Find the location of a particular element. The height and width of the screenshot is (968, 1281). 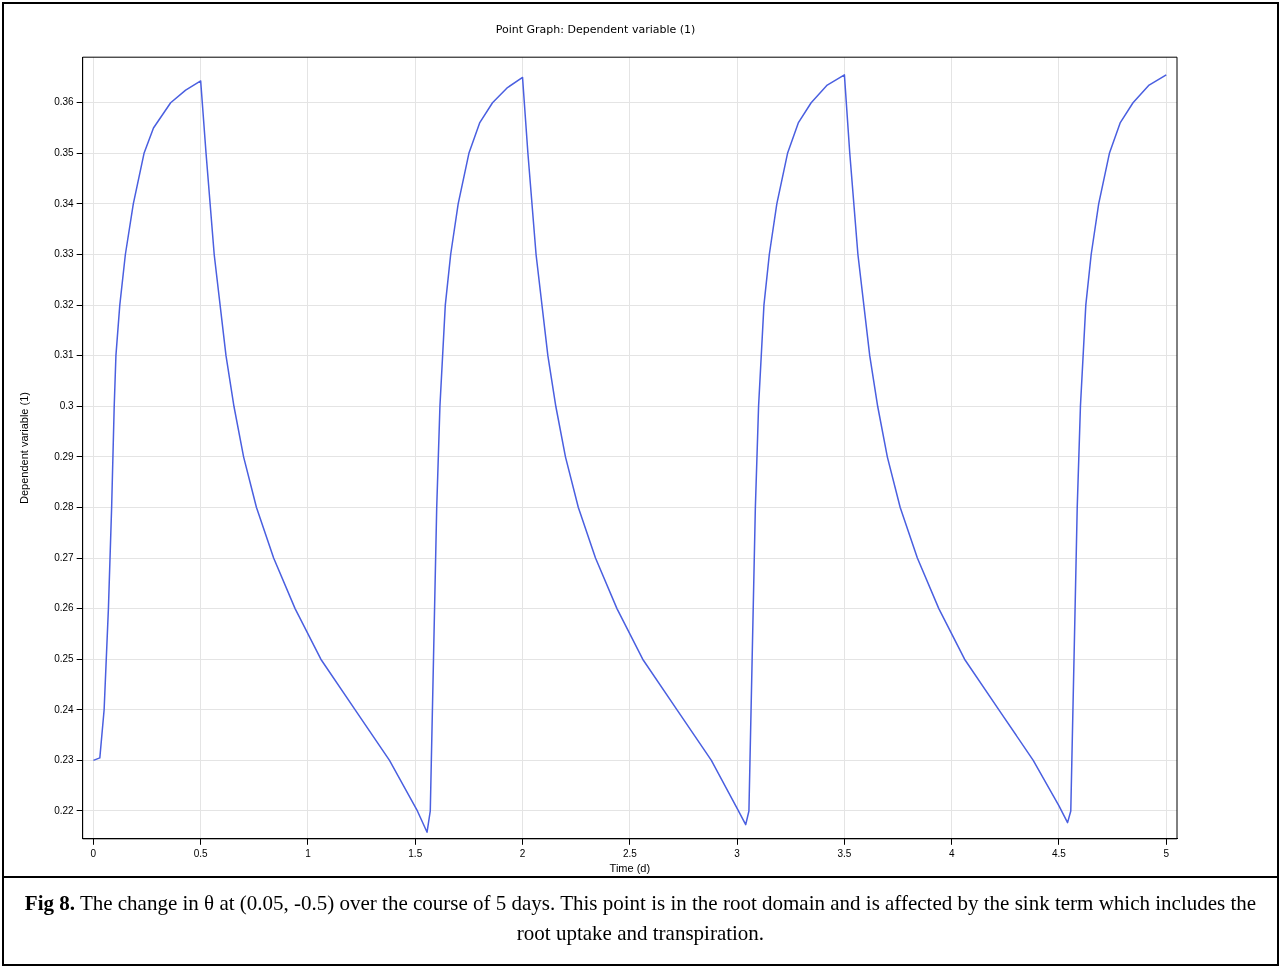

y-tick-label: 0.34 is located at coordinates (64, 203).